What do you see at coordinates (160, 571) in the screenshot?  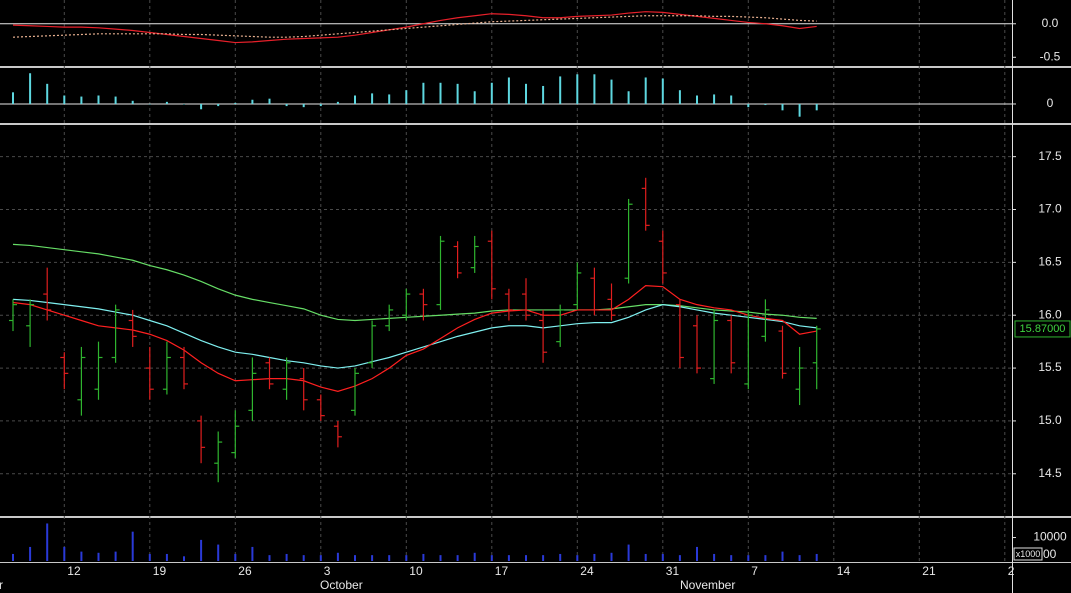 I see `x-tick-label: 19` at bounding box center [160, 571].